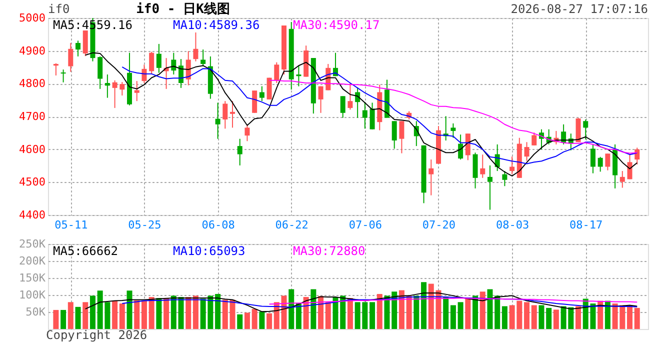 Image resolution: width=660 pixels, height=360 pixels. Describe the element at coordinates (32, 149) in the screenshot. I see `y-tick-label: 4600` at that location.